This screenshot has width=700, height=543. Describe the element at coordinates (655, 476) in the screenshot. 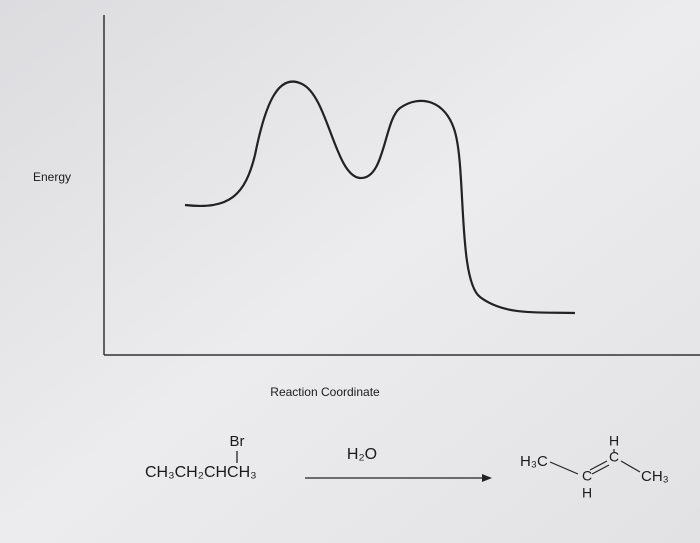

I see `product-right-group: CH₃` at that location.